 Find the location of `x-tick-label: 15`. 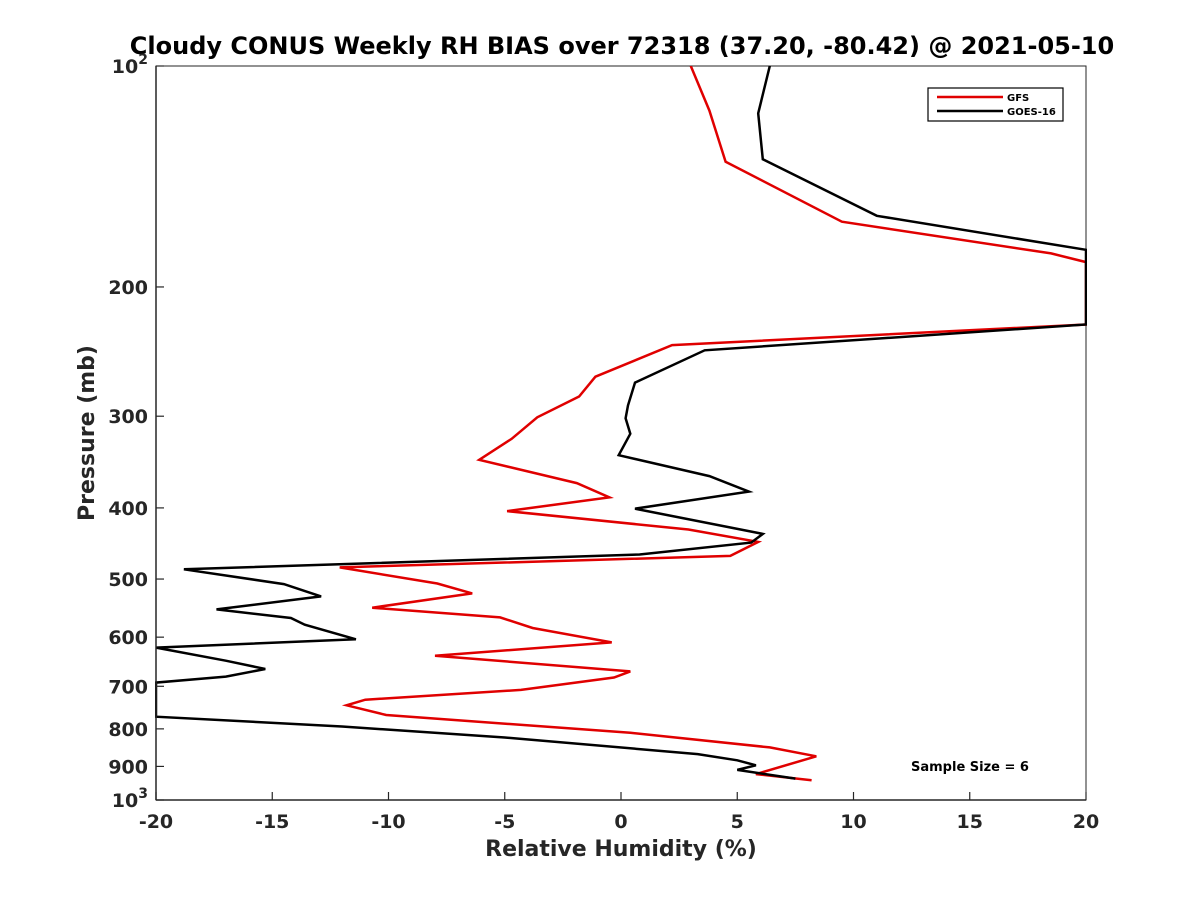

x-tick-label: 15 is located at coordinates (970, 822).